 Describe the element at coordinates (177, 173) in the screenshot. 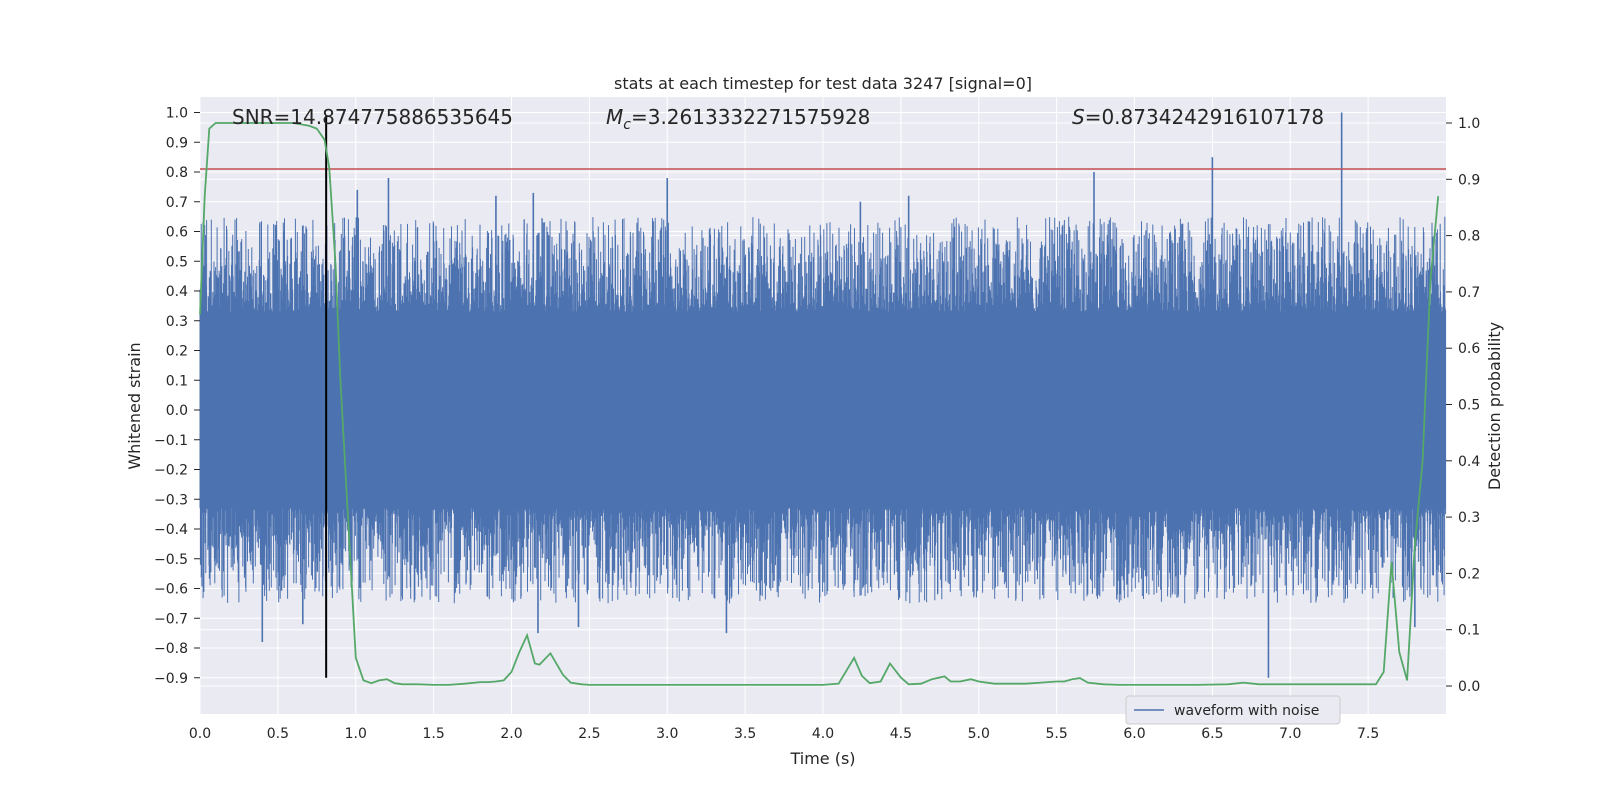

I see `y-tick-label: 0.8` at that location.